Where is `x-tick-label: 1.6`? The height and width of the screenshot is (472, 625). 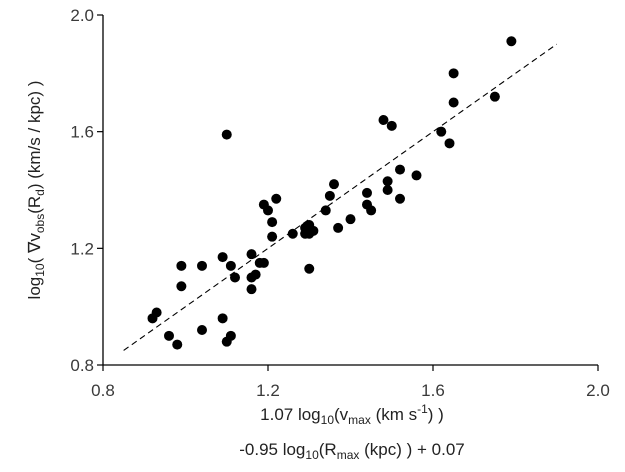 x-tick-label: 1.6 is located at coordinates (433, 390).